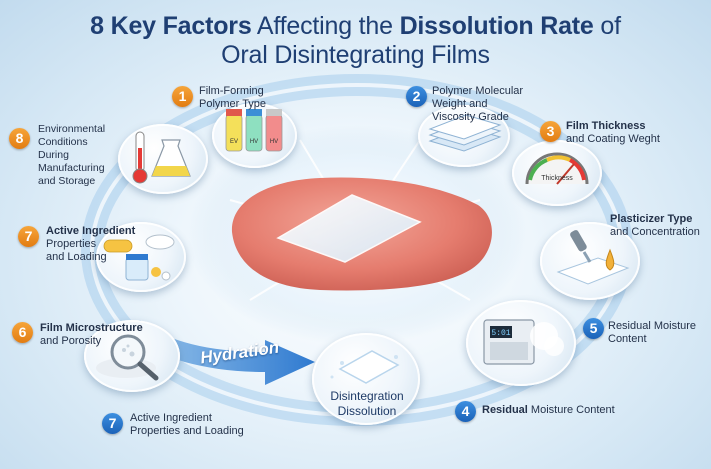 This screenshot has height=469, width=711. I want to click on factor-2-badge: 2, so click(416, 96).